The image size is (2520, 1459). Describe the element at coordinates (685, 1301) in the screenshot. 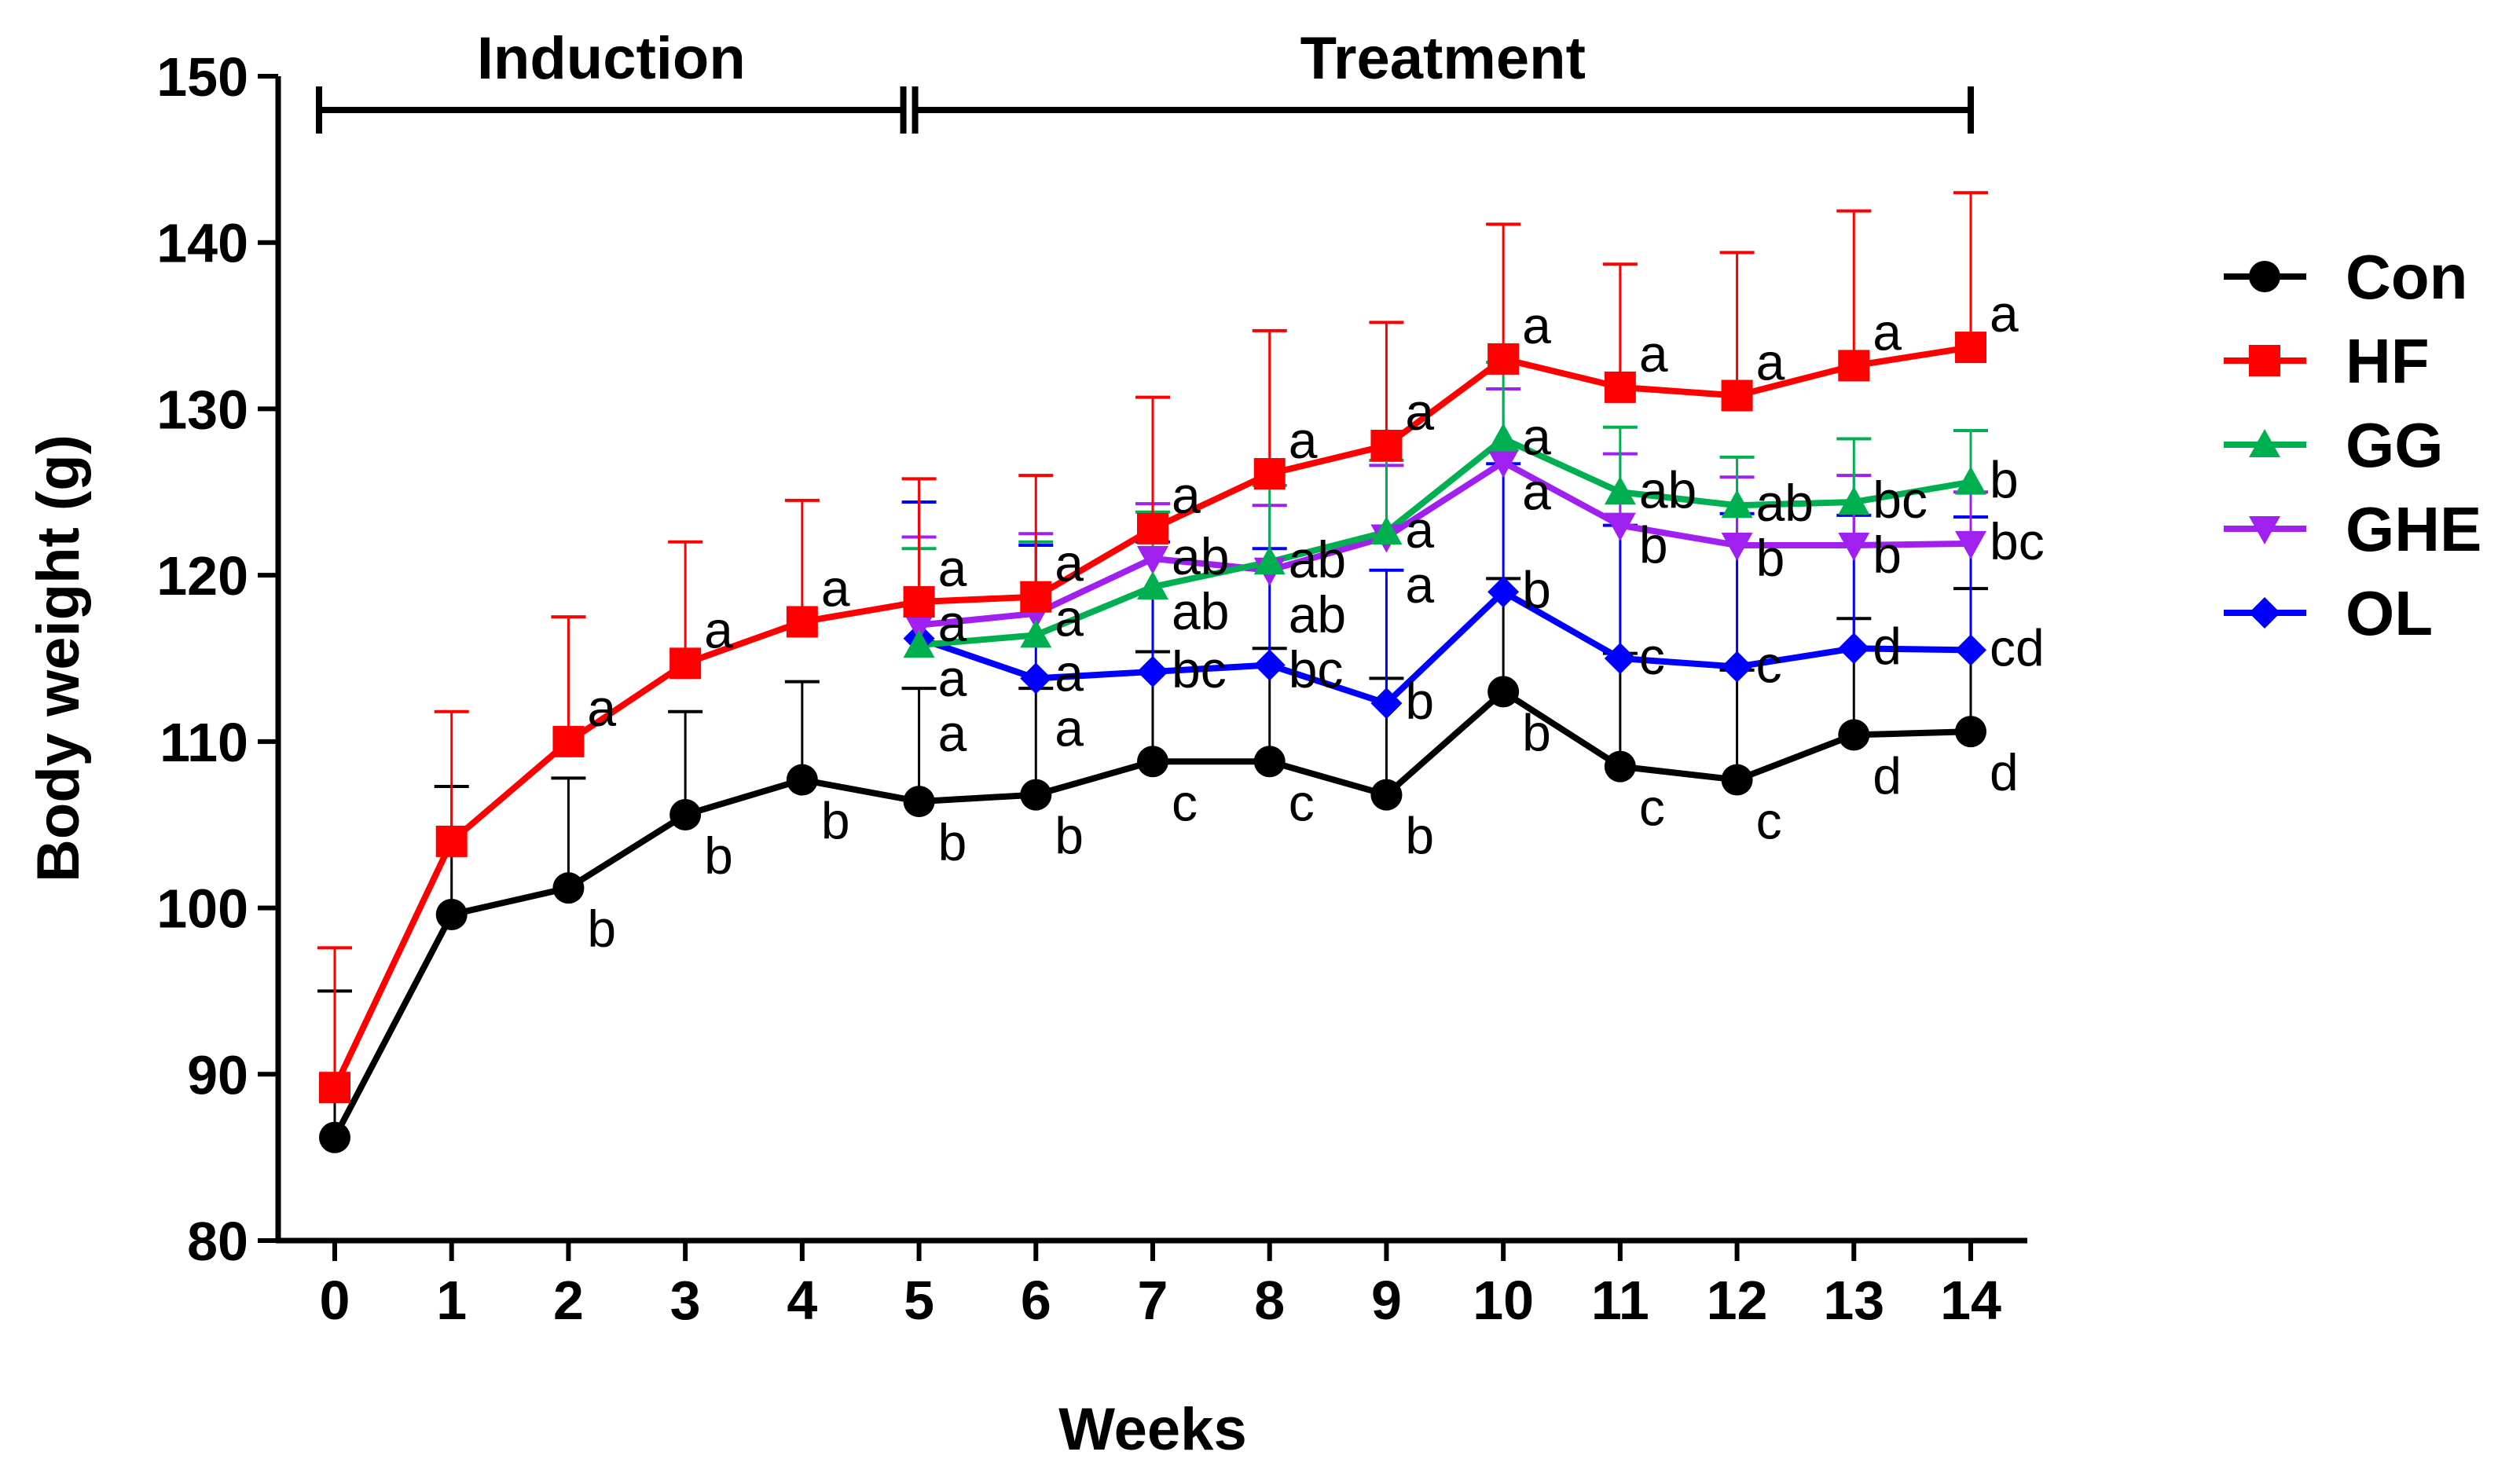

I see `x-tick-label: 3` at that location.